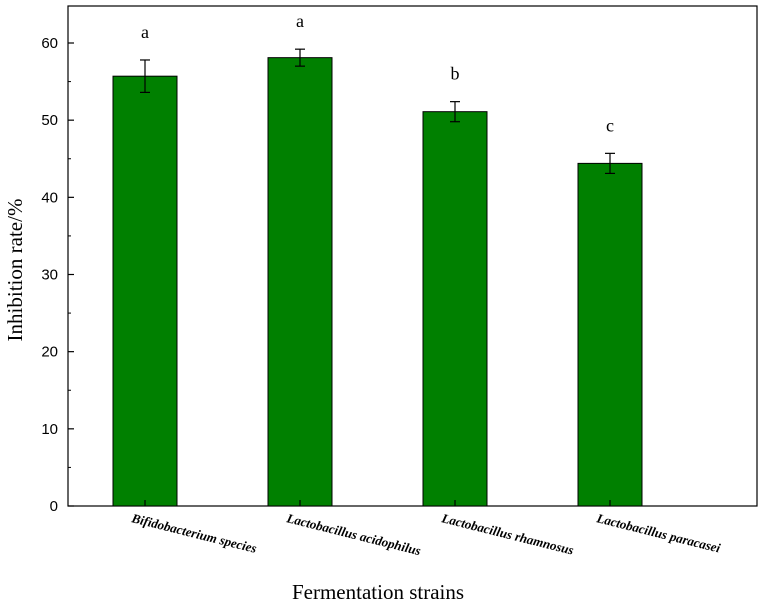  Describe the element at coordinates (610, 125) in the screenshot. I see `significance-label: c` at that location.